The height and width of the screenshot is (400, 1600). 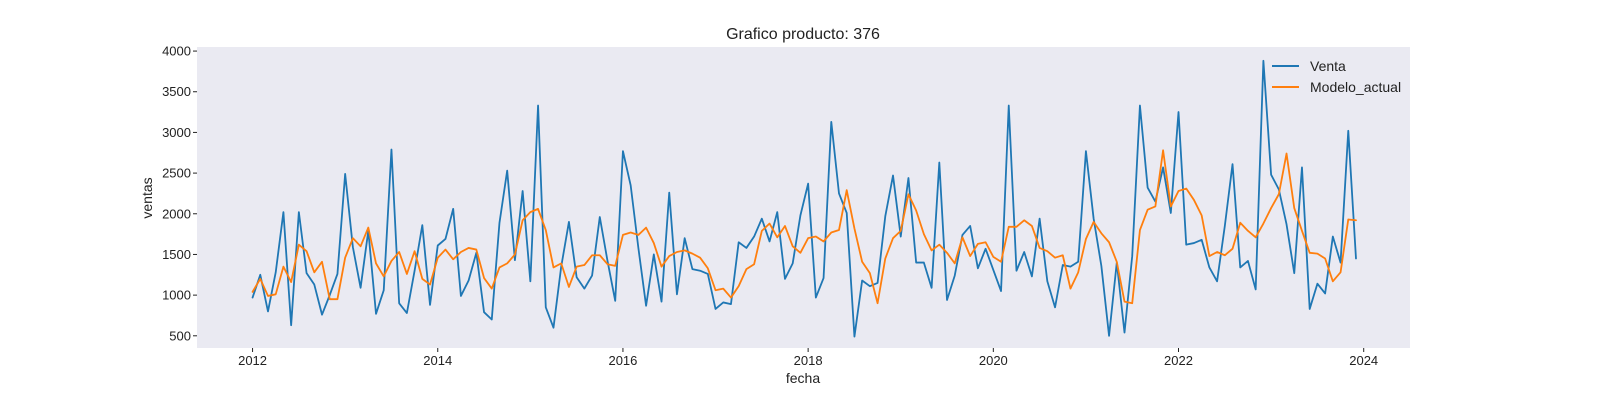 What do you see at coordinates (993, 360) in the screenshot?
I see `x-tick-label: 2020` at bounding box center [993, 360].